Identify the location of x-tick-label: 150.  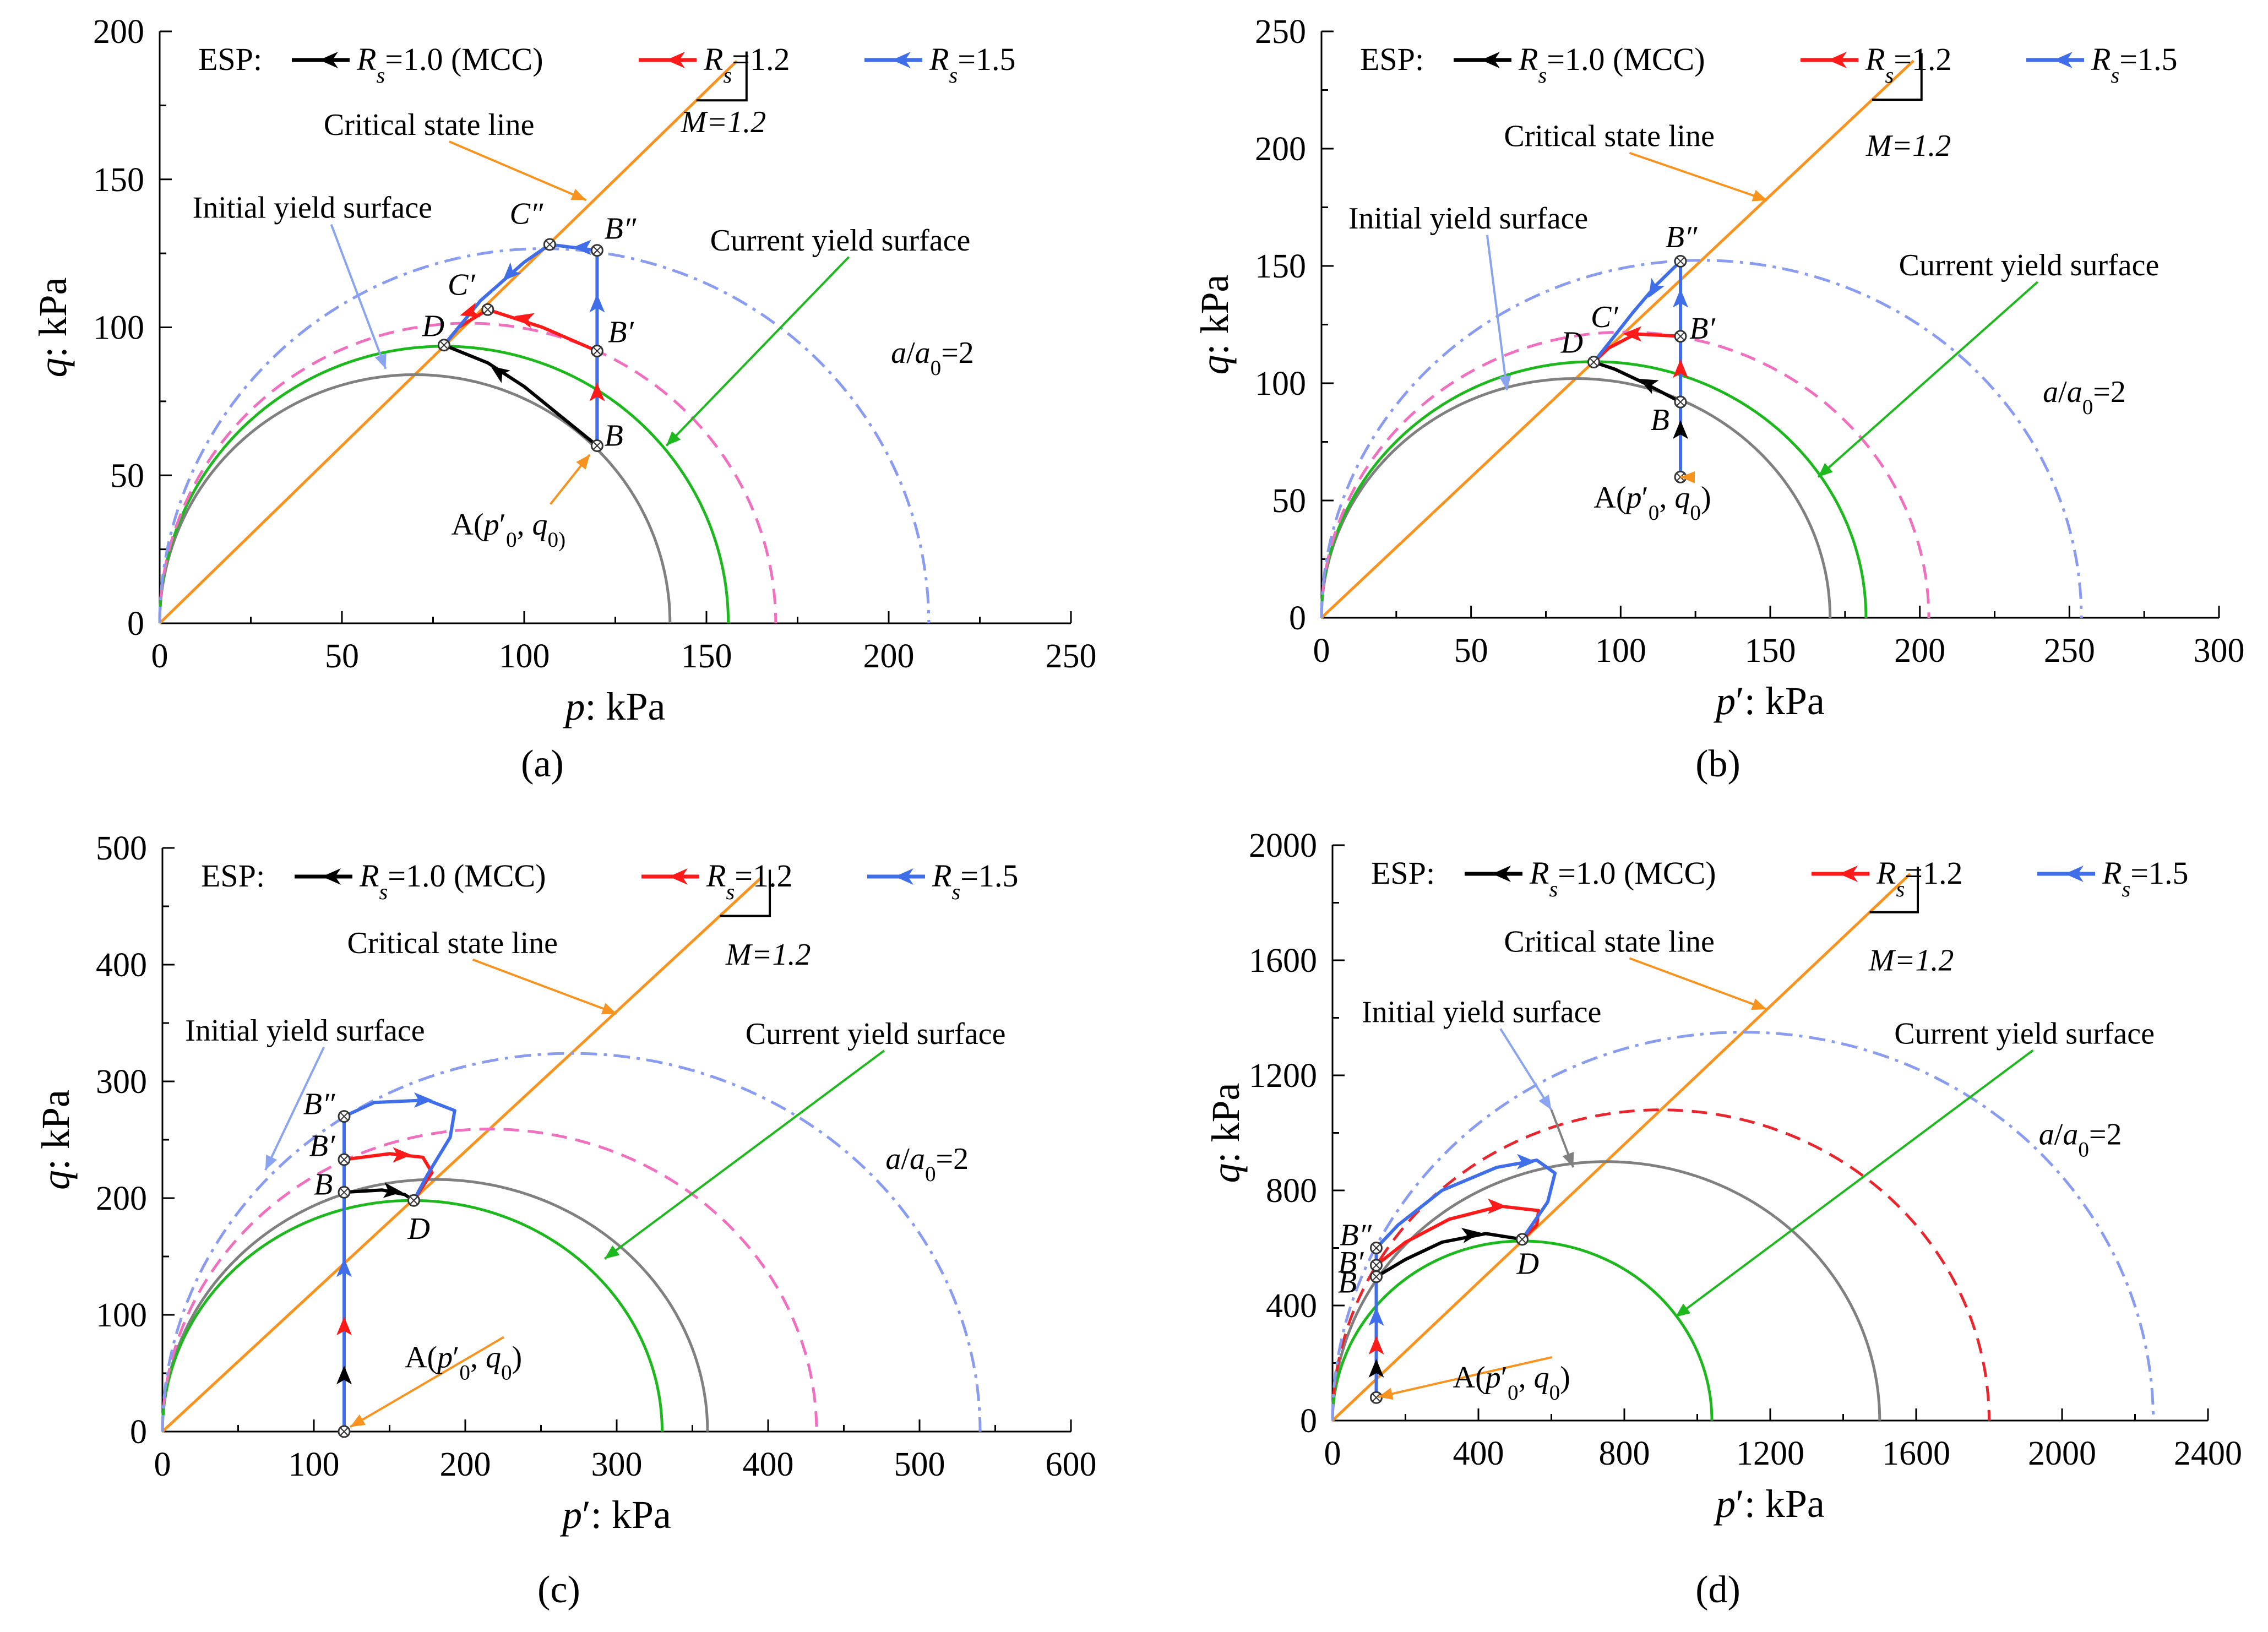
(706, 656).